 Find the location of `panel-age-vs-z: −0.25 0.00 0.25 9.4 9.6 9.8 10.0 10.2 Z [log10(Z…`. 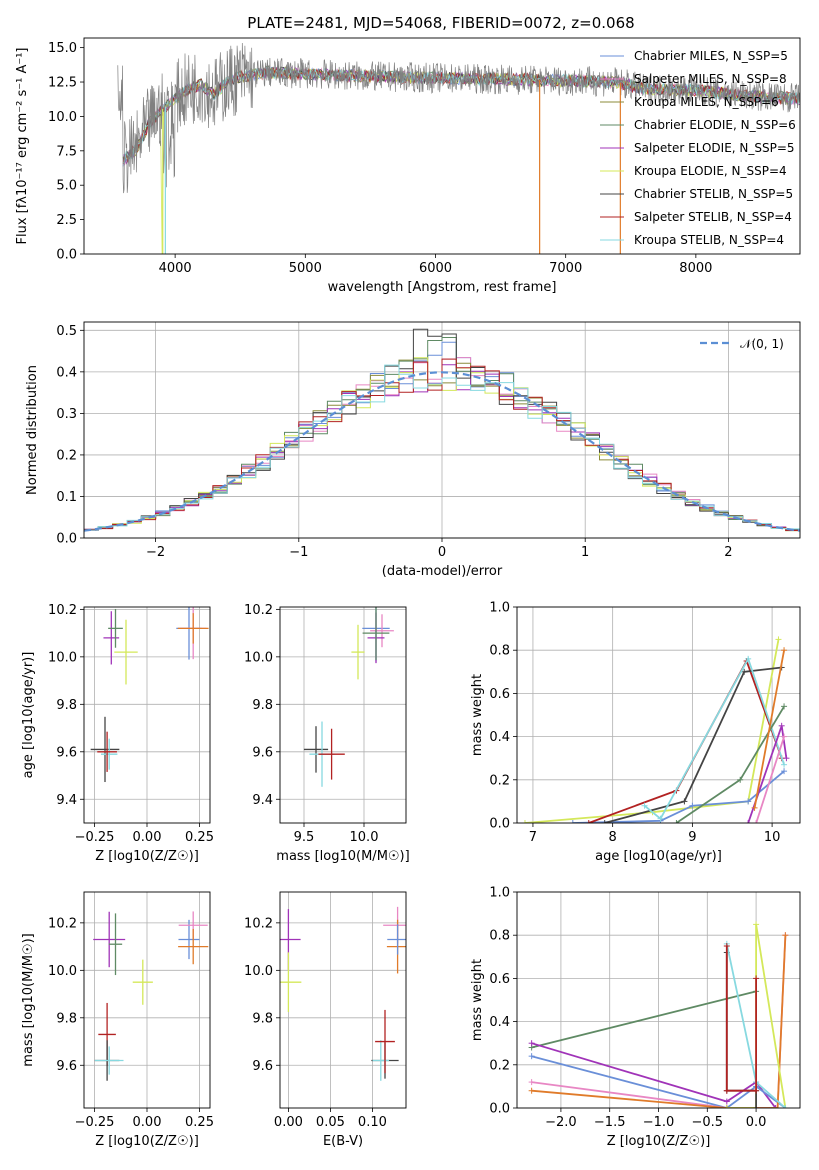

panel-age-vs-z: −0.25 0.00 0.25 9.4 9.6 9.8 10.0 10.2 Z [log10(Z… is located at coordinates (117, 733).